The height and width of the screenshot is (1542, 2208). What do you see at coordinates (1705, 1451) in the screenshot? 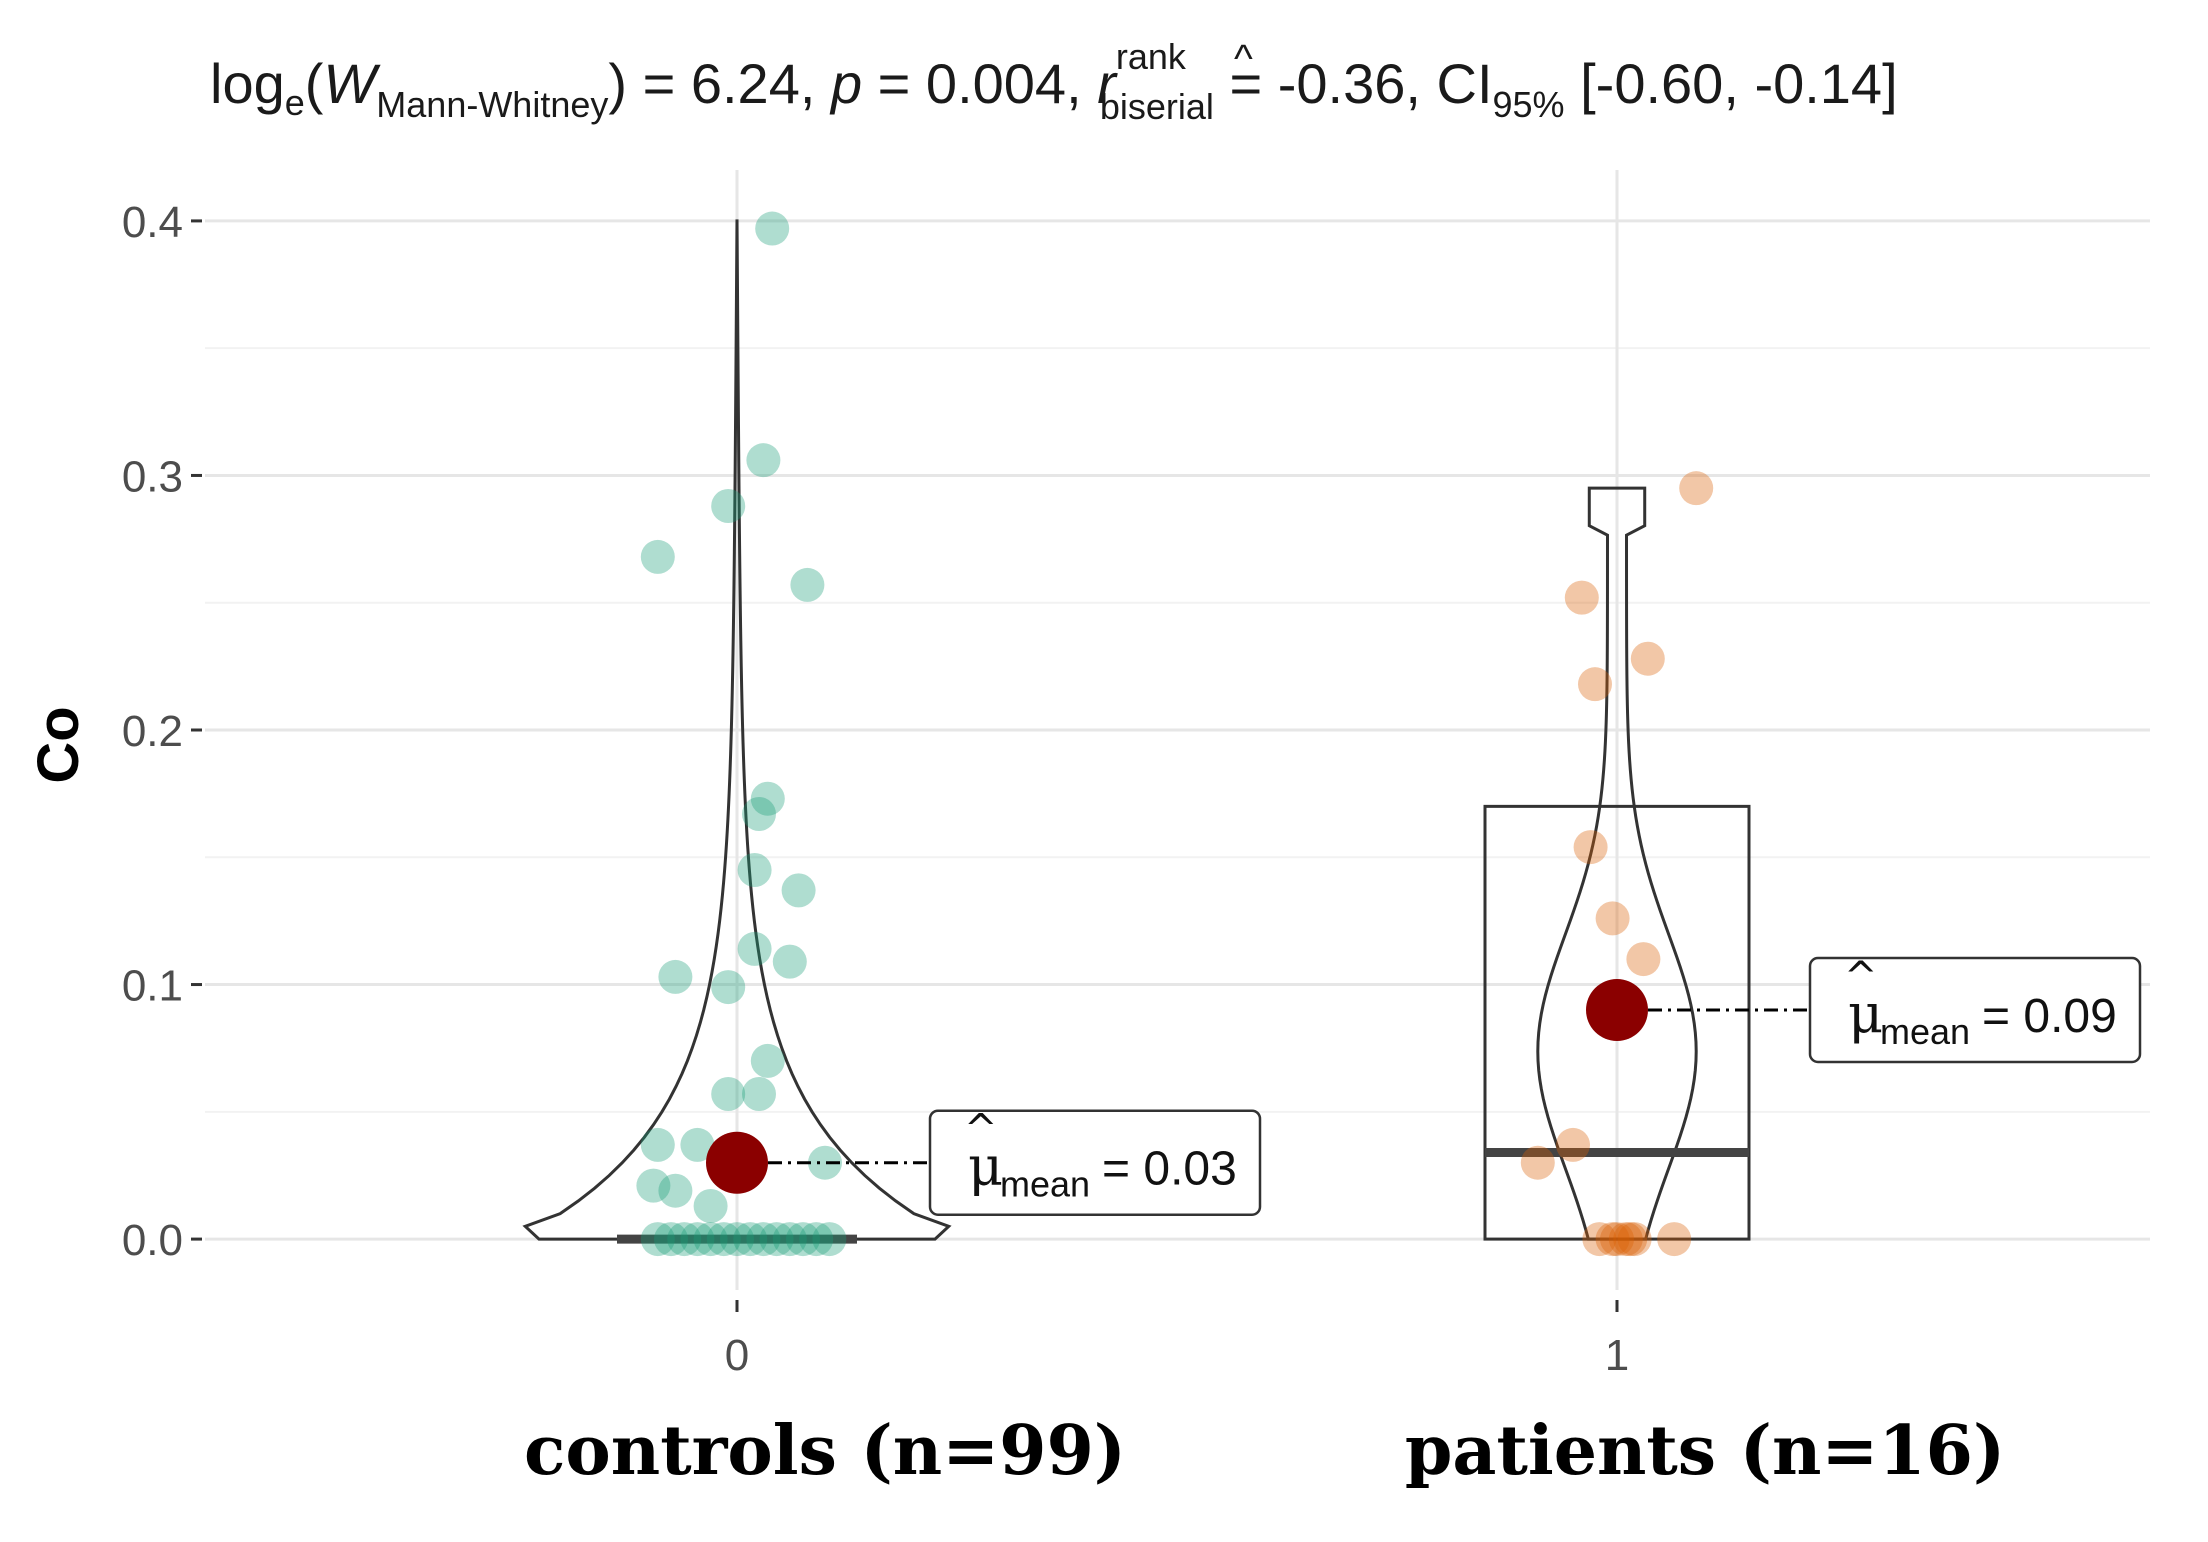
I see `x-group-label: patients (n=16)` at bounding box center [1705, 1451].